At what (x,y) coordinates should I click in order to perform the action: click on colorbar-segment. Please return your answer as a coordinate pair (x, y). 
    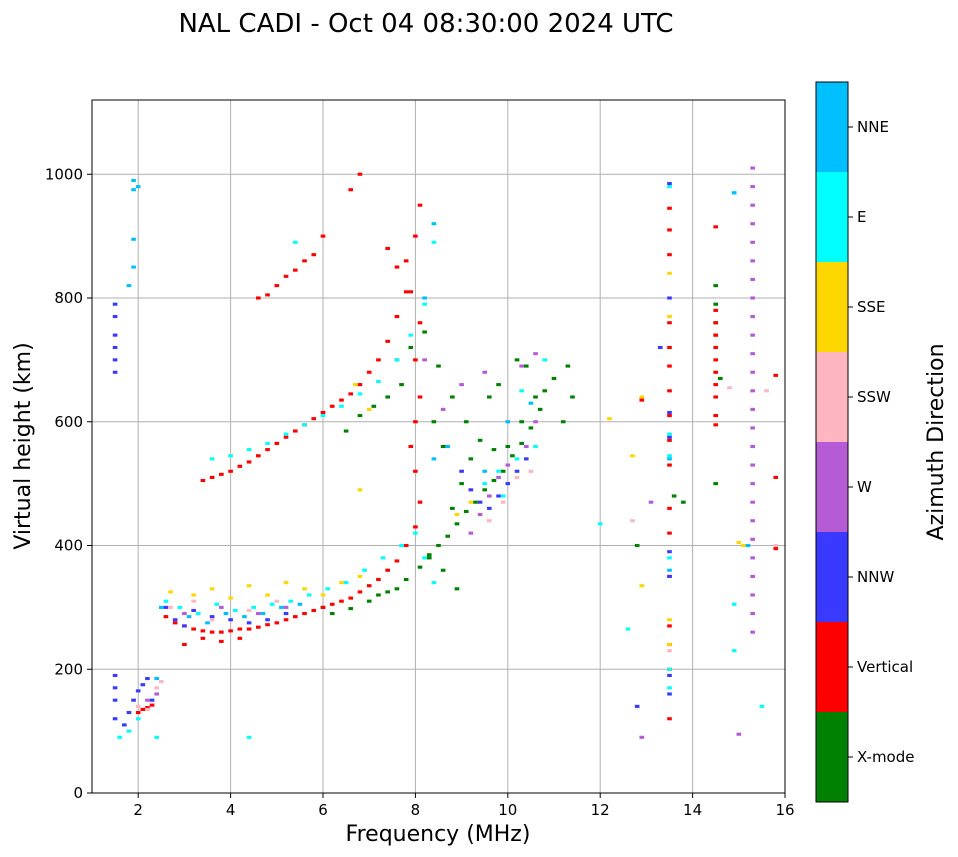
    Looking at the image, I should click on (832, 307).